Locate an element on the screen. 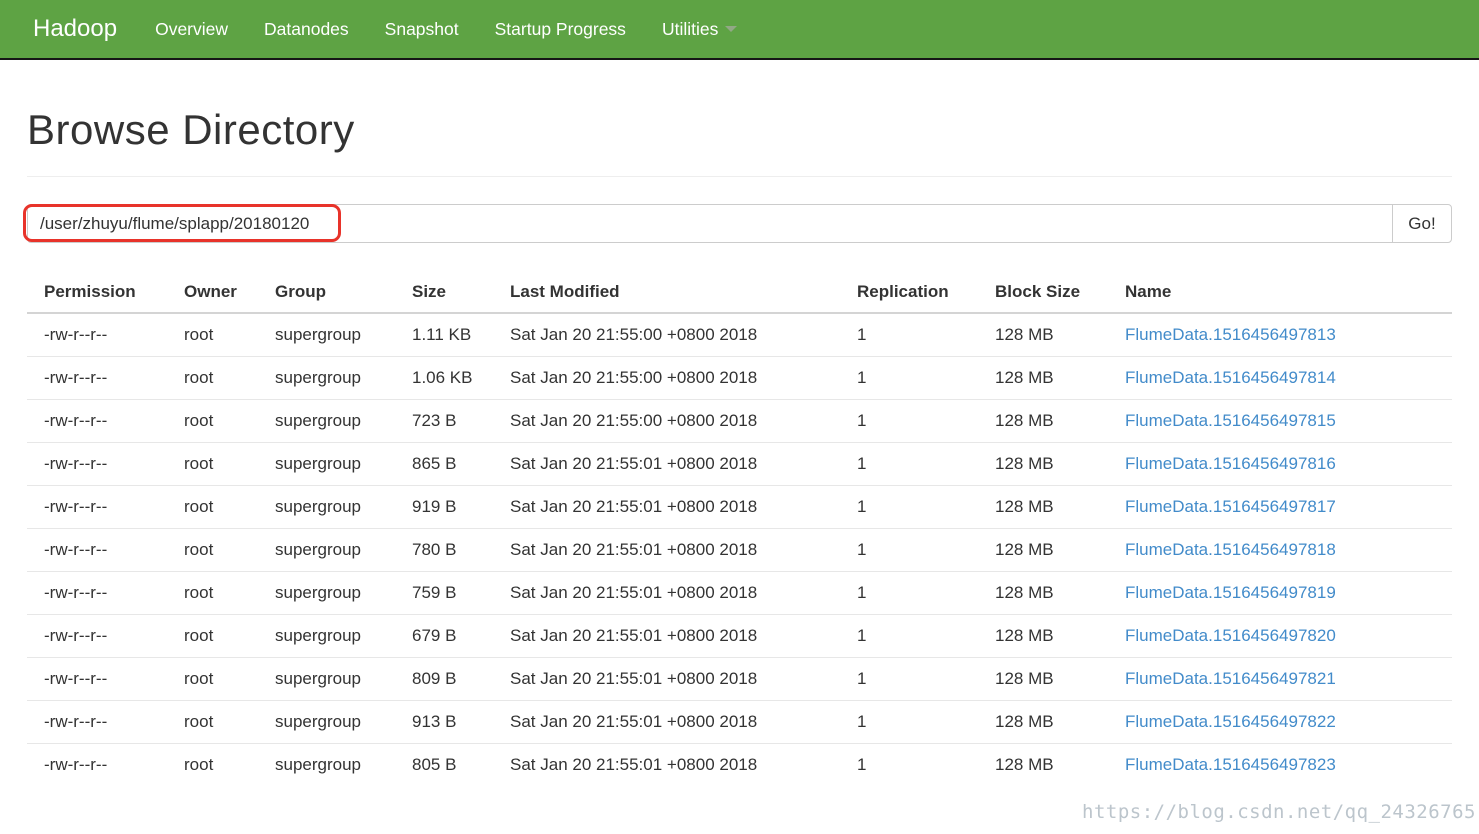  size-cell: 759 B is located at coordinates (444, 593).